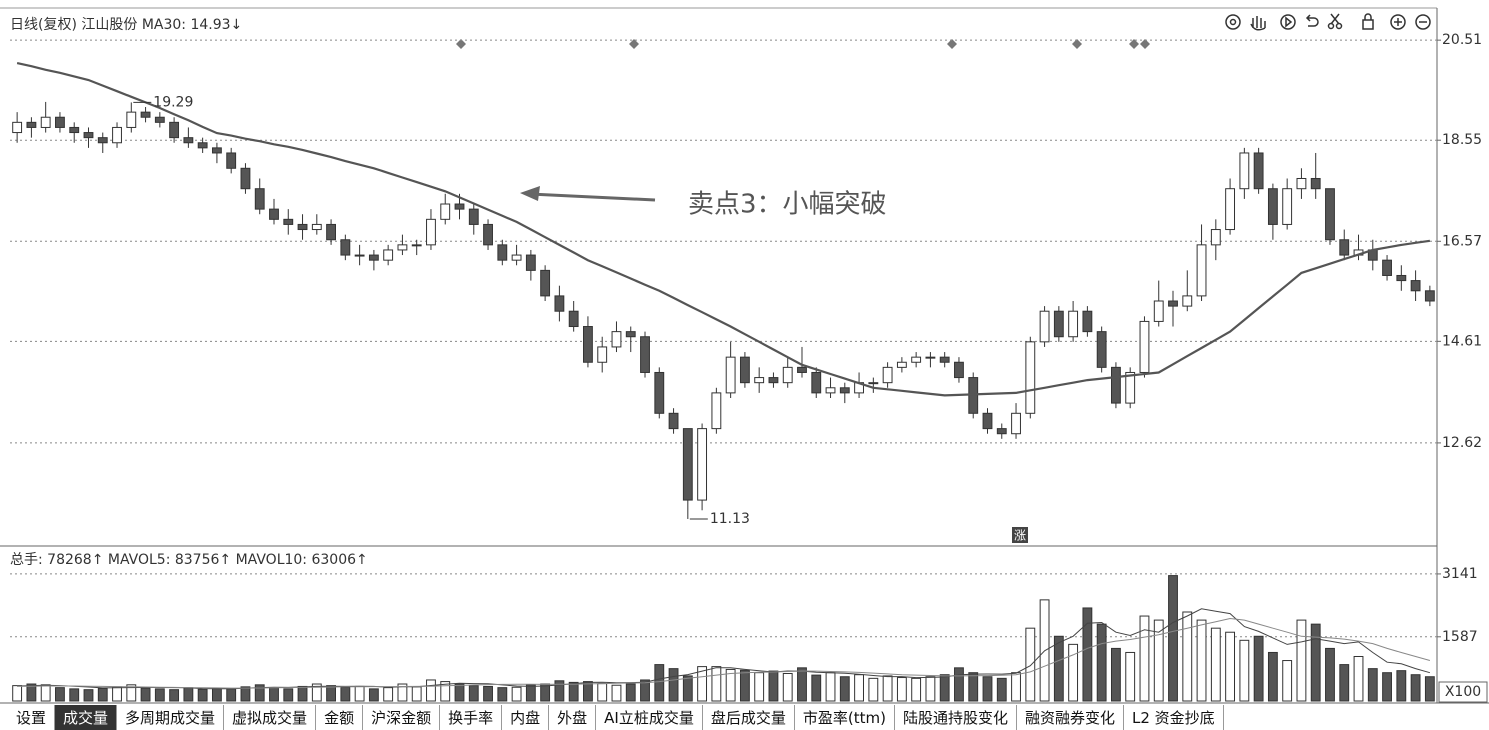 The width and height of the screenshot is (1489, 730). I want to click on tab: L2 资金抄底, so click(1174, 717).